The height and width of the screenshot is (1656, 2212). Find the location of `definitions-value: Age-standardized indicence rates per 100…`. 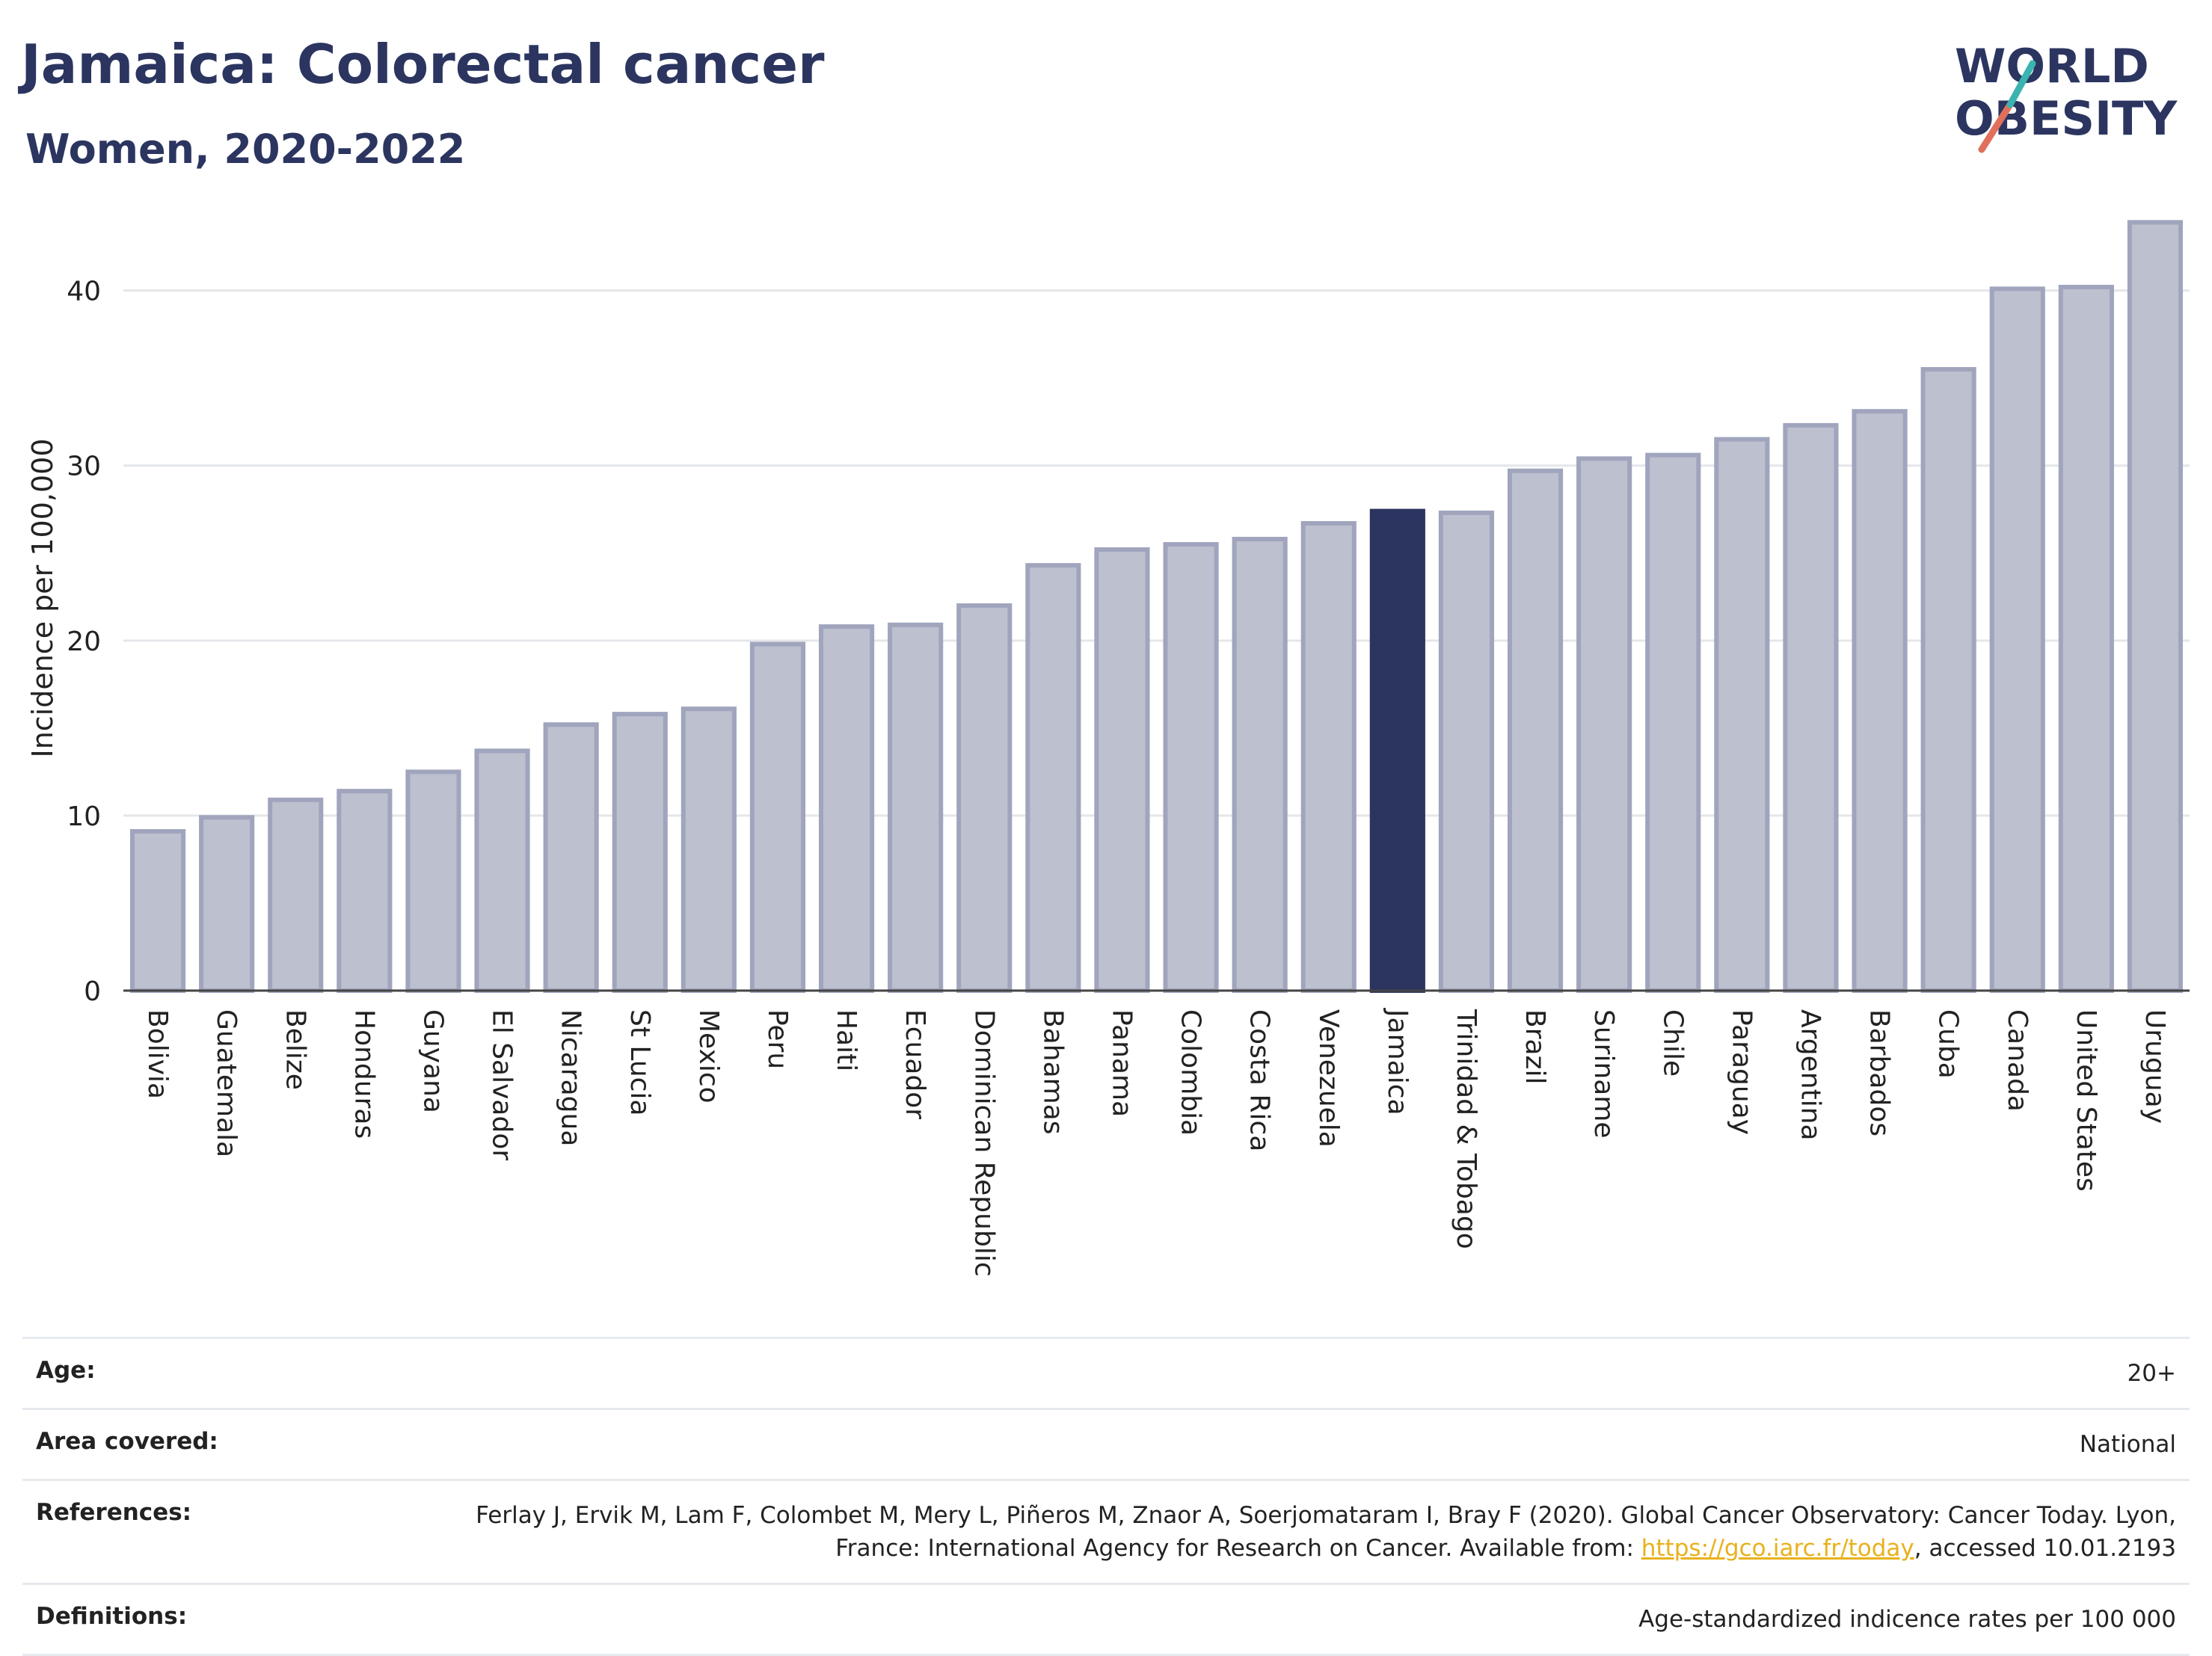

definitions-value: Age-standardized indicence rates per 100… is located at coordinates (1907, 1619).